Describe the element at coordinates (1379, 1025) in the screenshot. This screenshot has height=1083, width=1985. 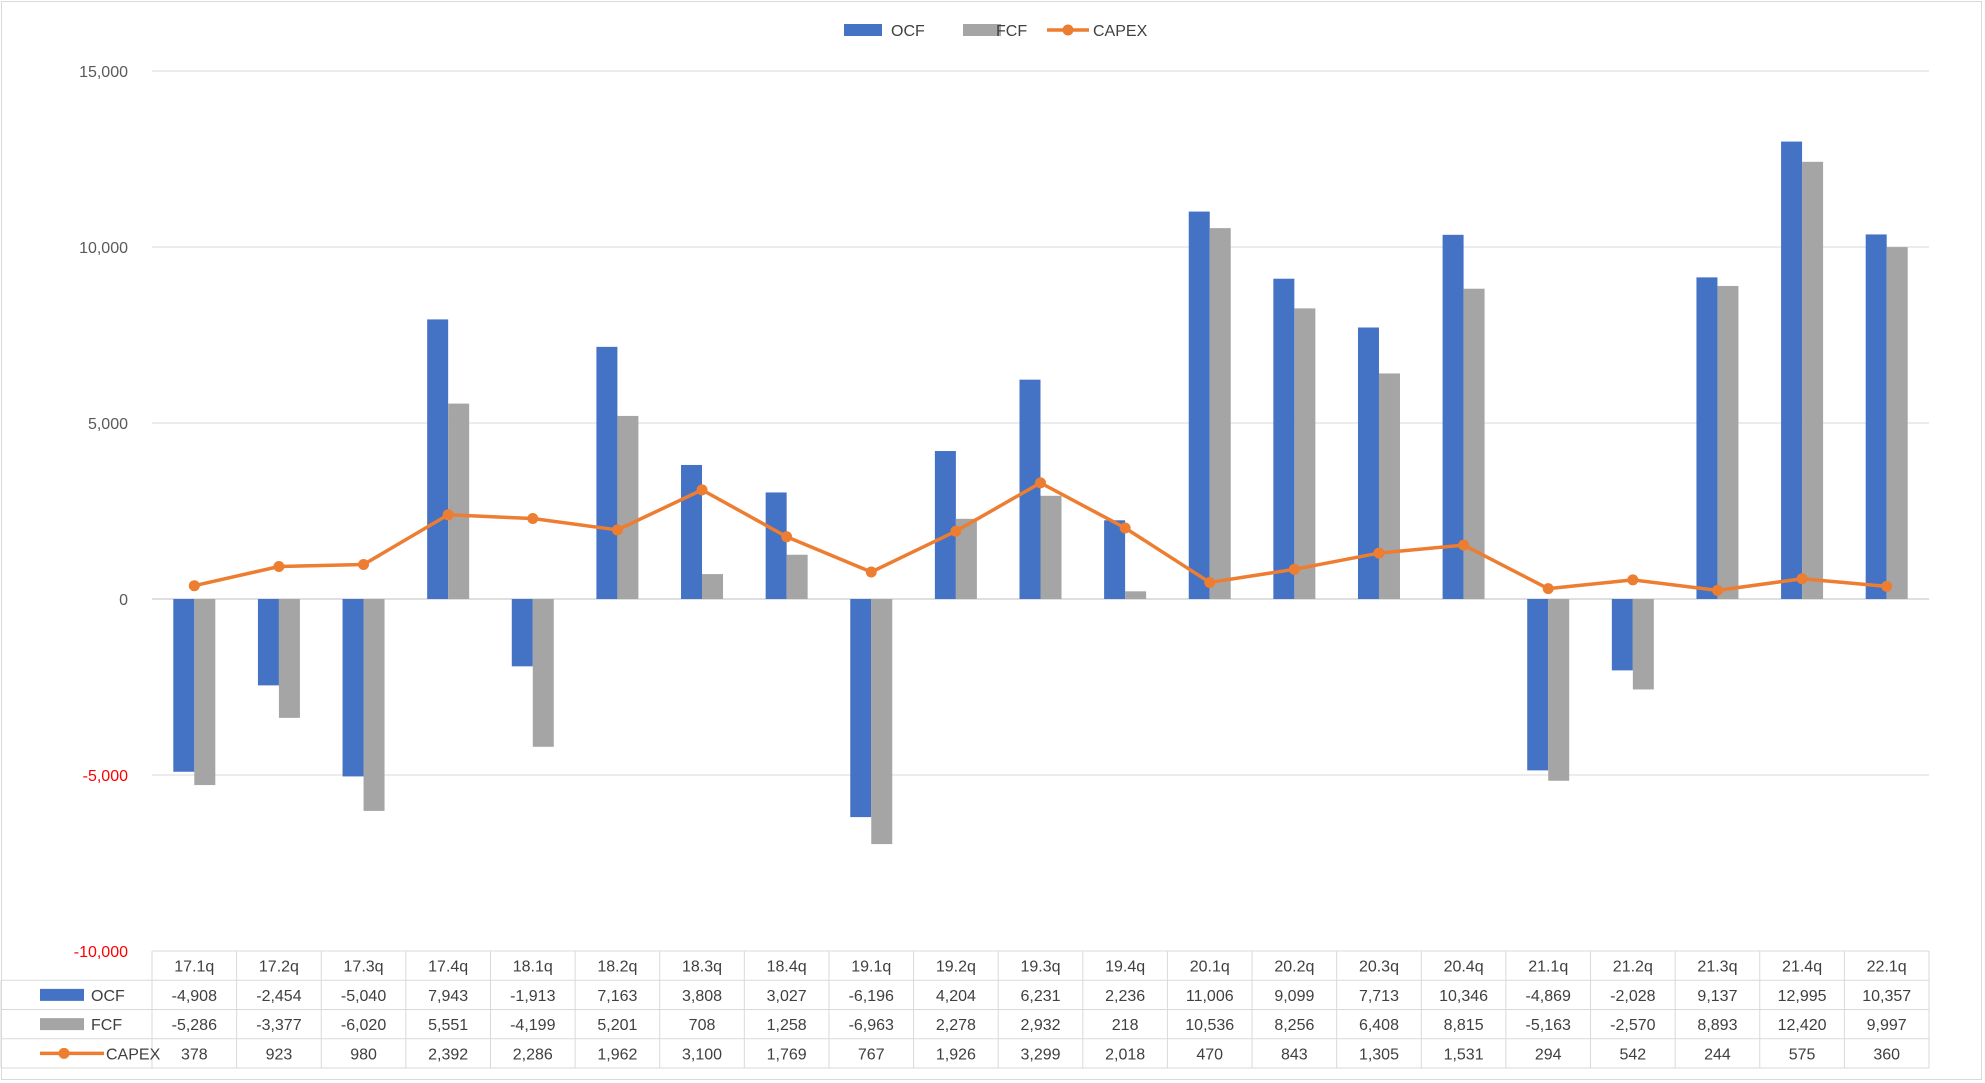
I see `fcf-table-value: 6,408` at that location.